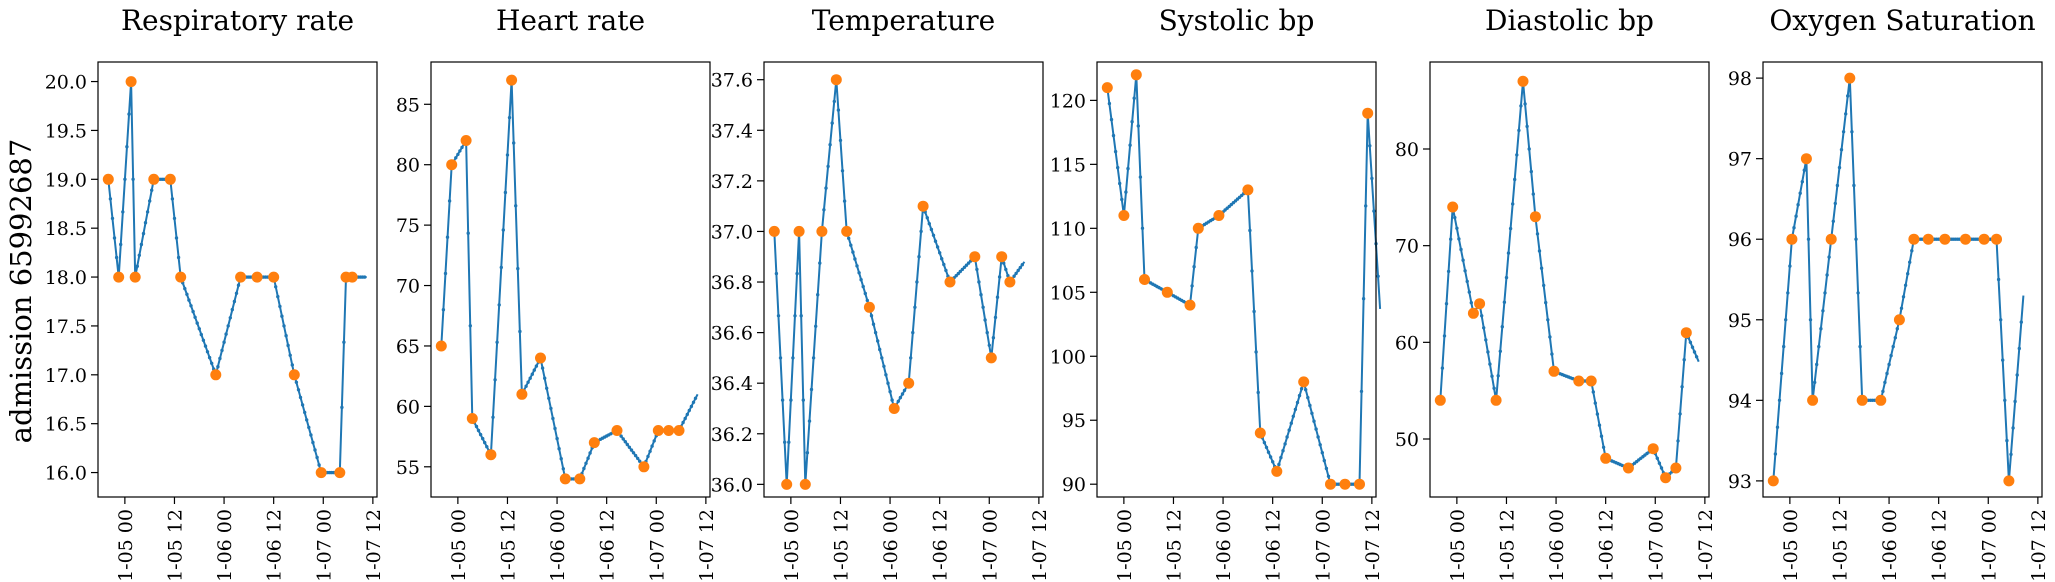 Image resolution: width=2055 pixels, height=582 pixels. Describe the element at coordinates (1068, 101) in the screenshot. I see `y-tick-label: 120` at that location.